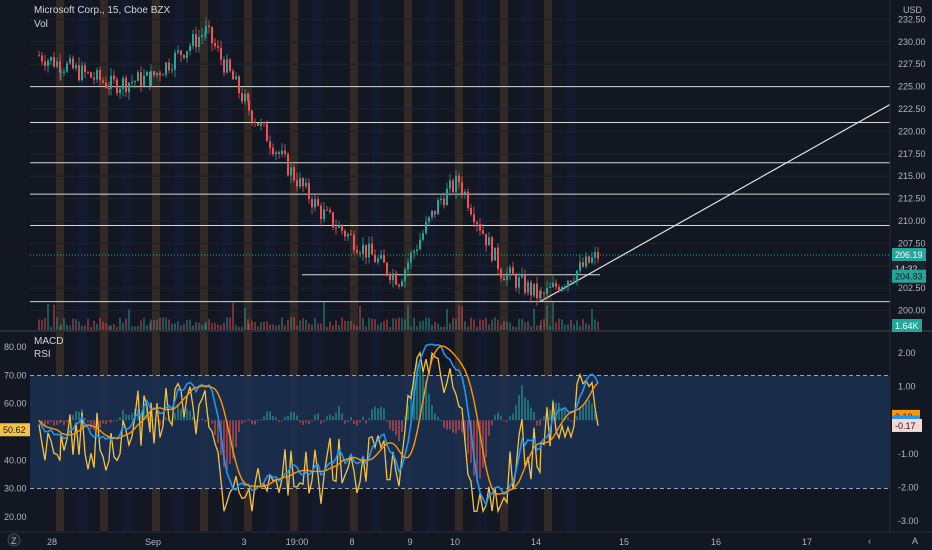 The height and width of the screenshot is (550, 932). I want to click on macd-tick-label: -3.00, so click(908, 521).